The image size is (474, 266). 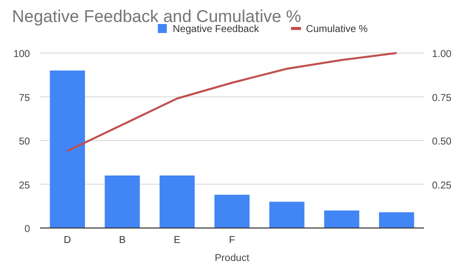 What do you see at coordinates (216, 29) in the screenshot?
I see `legend-label: Negative Feedback` at bounding box center [216, 29].